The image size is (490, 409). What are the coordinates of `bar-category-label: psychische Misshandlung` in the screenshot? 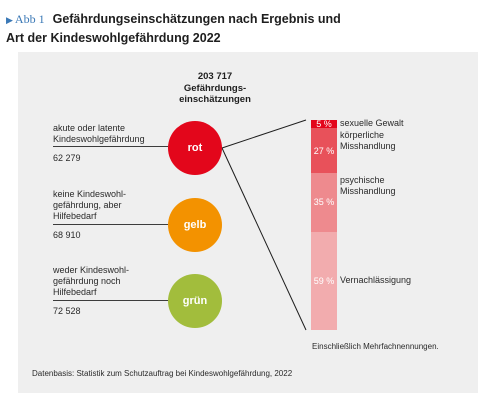 It's located at (368, 186).